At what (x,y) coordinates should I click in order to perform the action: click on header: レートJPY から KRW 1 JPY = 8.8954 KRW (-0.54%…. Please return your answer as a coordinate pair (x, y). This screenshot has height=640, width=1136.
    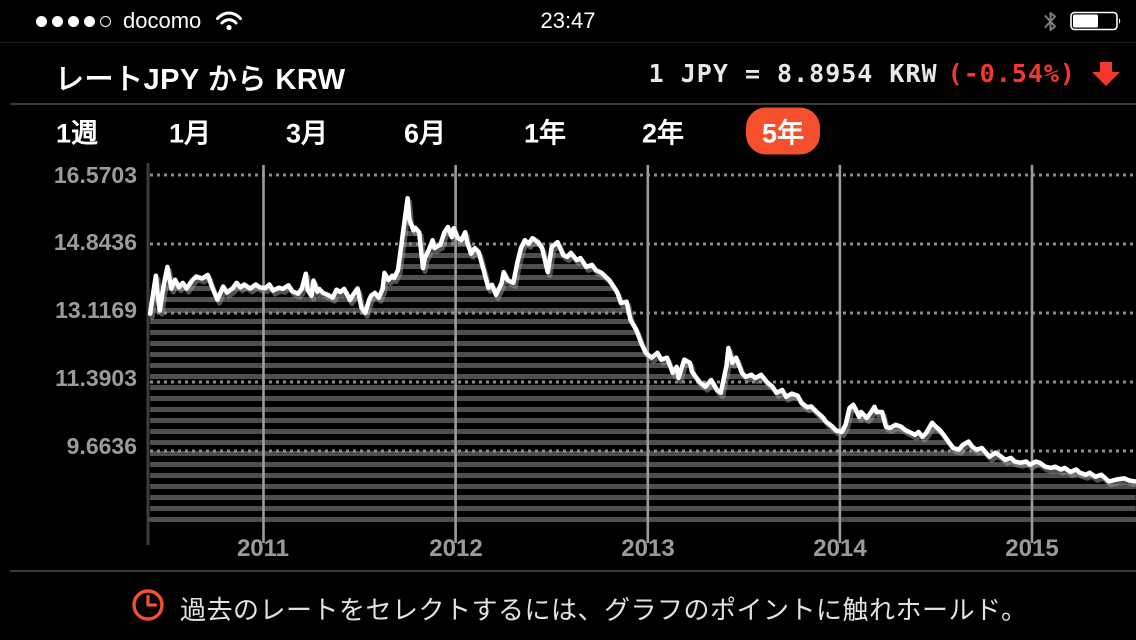
    Looking at the image, I should click on (568, 73).